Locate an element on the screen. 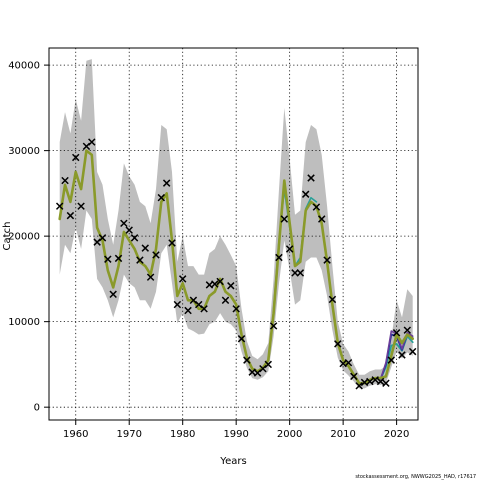  observed-point-2000 is located at coordinates (289, 249).